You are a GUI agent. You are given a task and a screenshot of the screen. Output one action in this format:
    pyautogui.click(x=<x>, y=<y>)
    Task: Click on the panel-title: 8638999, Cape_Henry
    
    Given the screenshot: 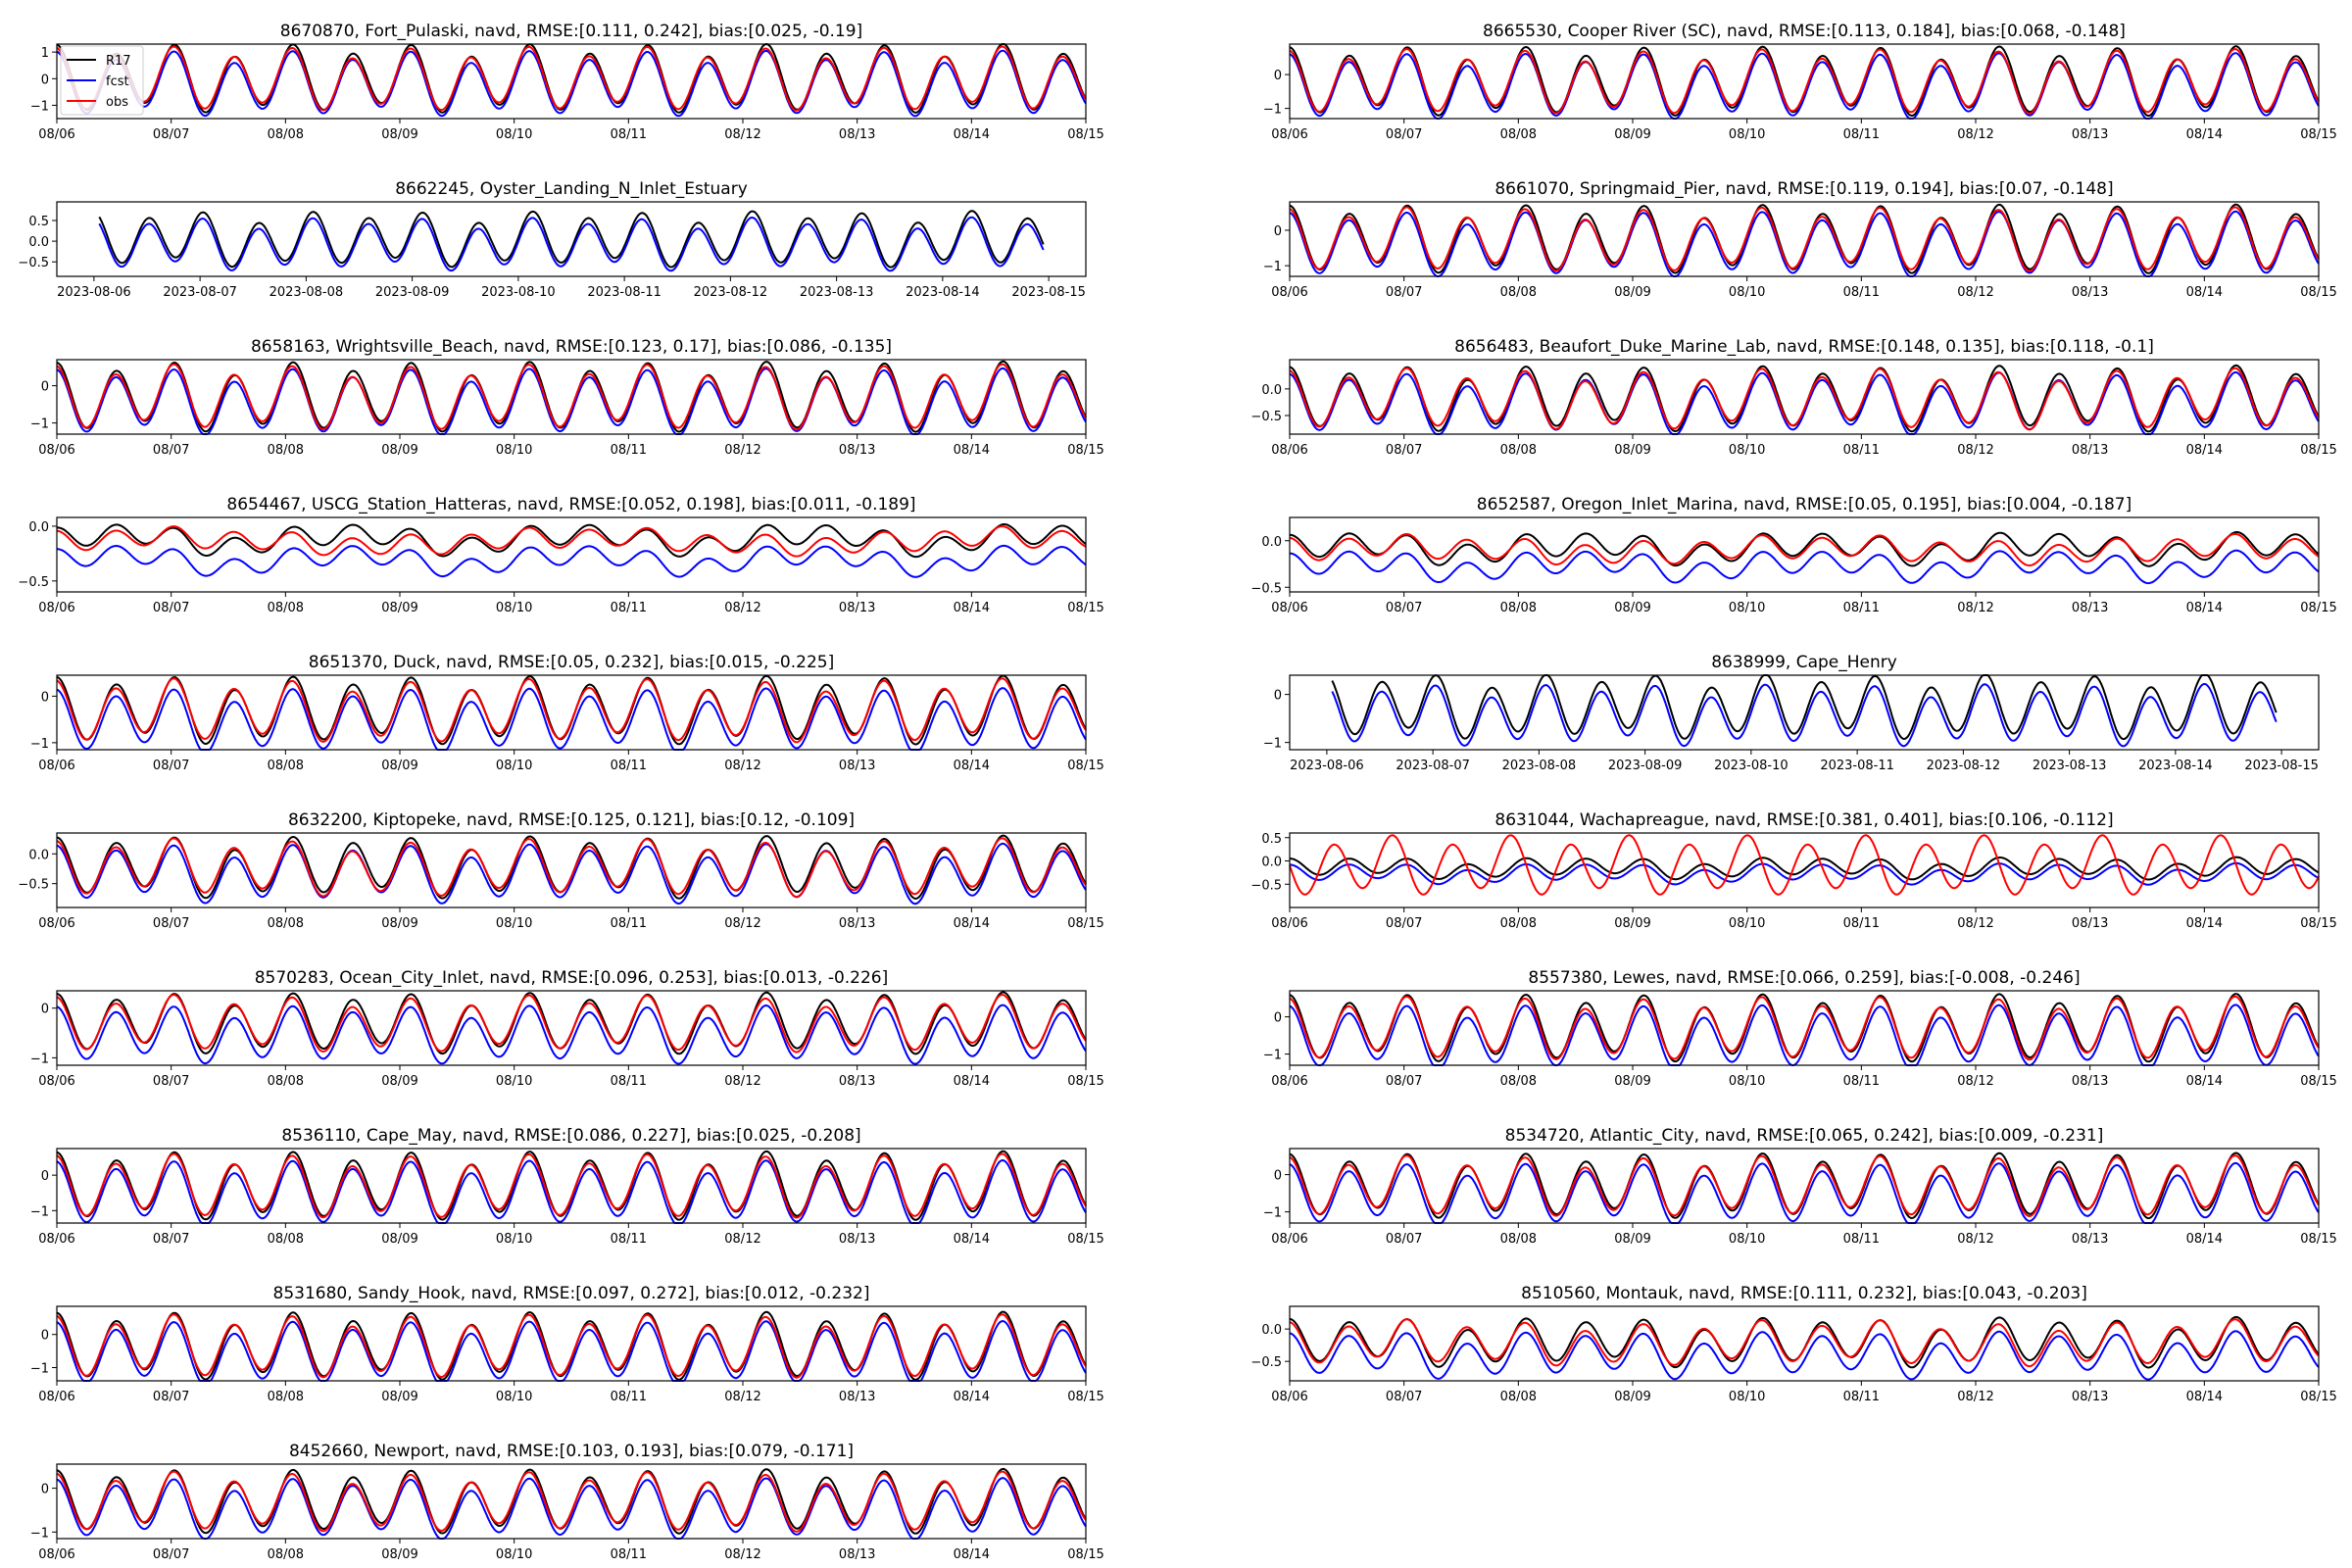 What is the action you would take?
    pyautogui.click(x=1804, y=662)
    